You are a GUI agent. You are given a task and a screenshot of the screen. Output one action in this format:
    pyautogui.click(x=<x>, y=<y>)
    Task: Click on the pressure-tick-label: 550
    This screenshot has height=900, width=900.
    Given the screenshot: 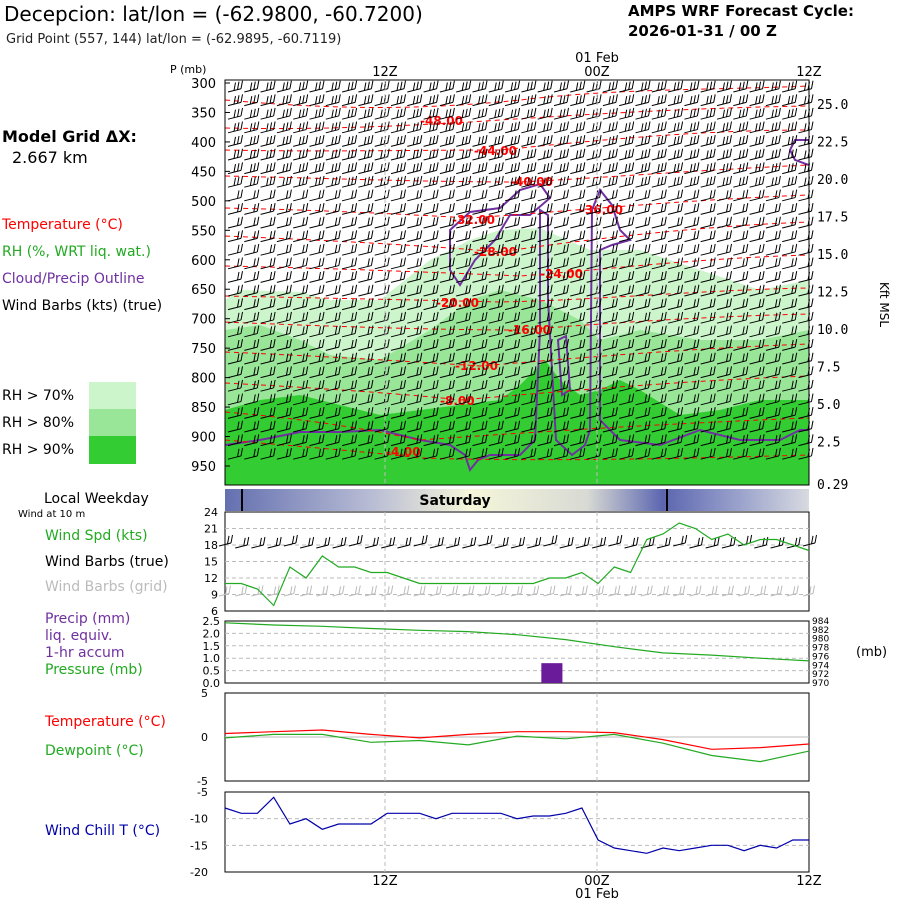 What is the action you would take?
    pyautogui.click(x=203, y=231)
    